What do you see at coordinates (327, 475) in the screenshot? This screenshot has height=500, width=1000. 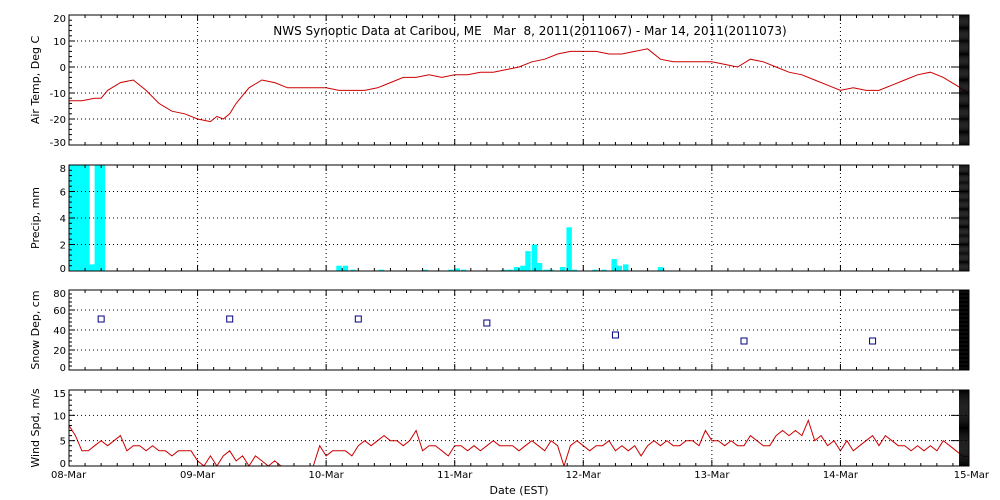 I see `x-tick-label: 10-Mar` at bounding box center [327, 475].